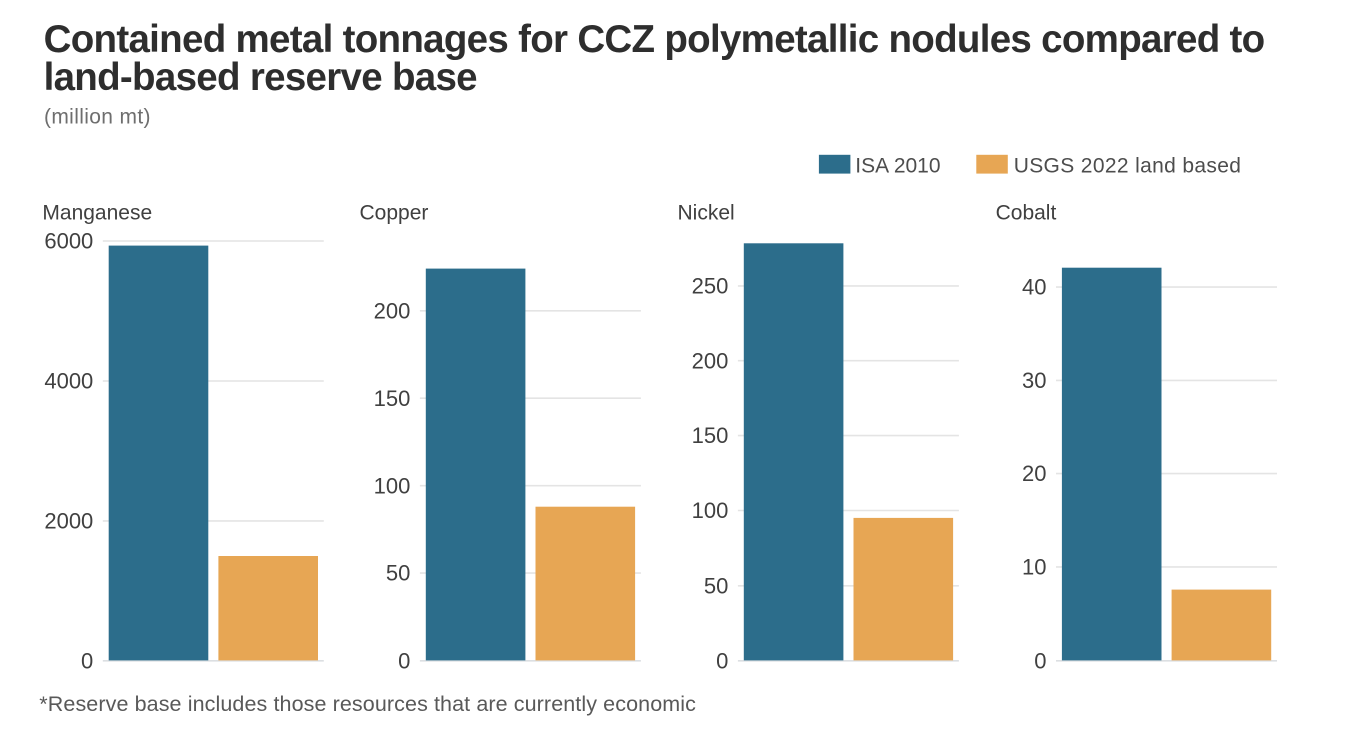 Image resolution: width=1348 pixels, height=746 pixels. What do you see at coordinates (97, 213) in the screenshot?
I see `svg-text: Manganese` at bounding box center [97, 213].